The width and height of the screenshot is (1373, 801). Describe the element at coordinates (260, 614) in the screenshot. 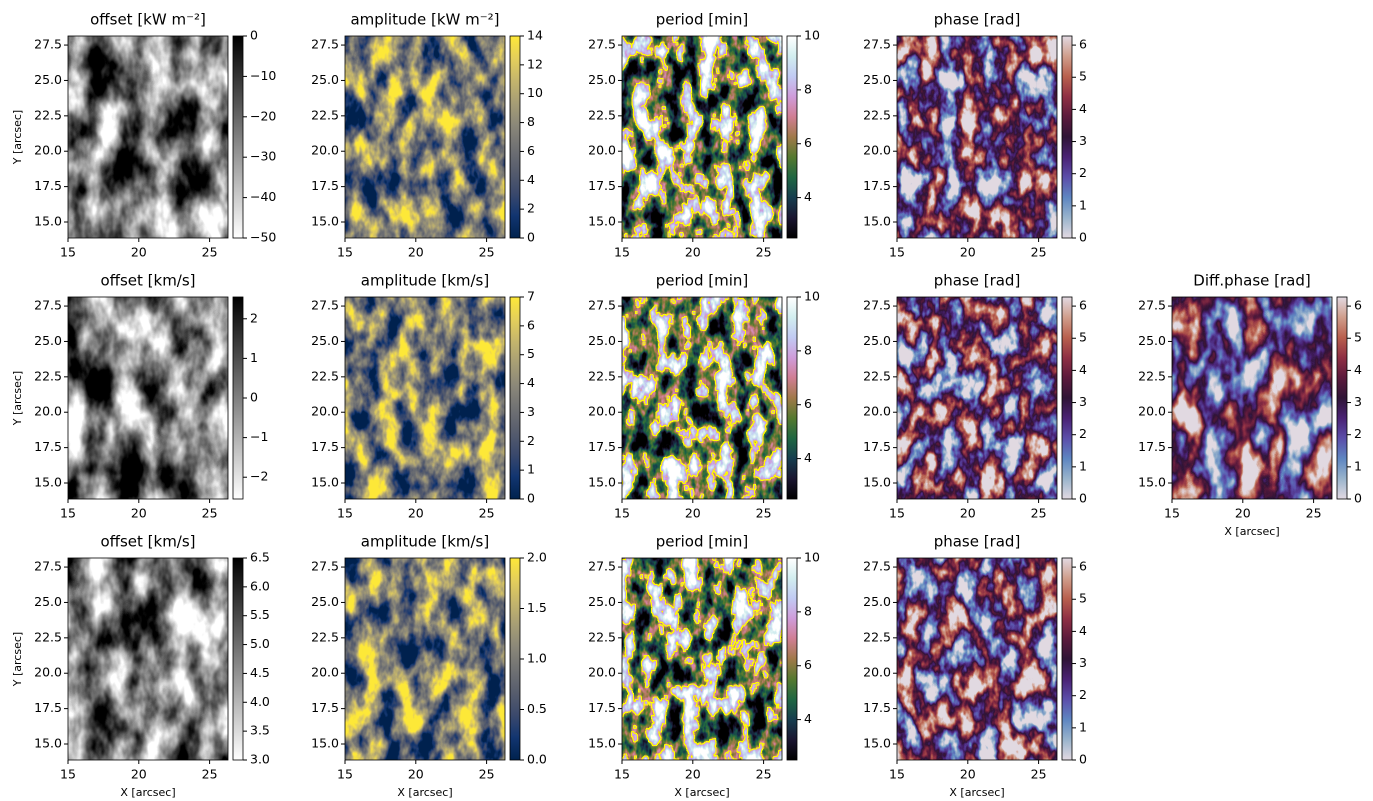

I see `colorbar-tick-label: 5.5` at that location.